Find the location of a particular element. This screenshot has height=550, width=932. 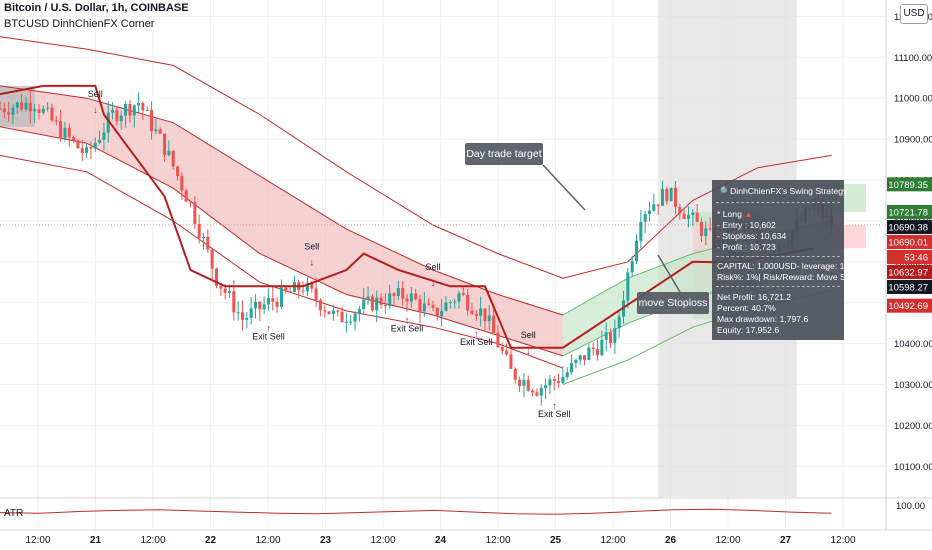

price-label-text: 10632.97 is located at coordinates (908, 272).